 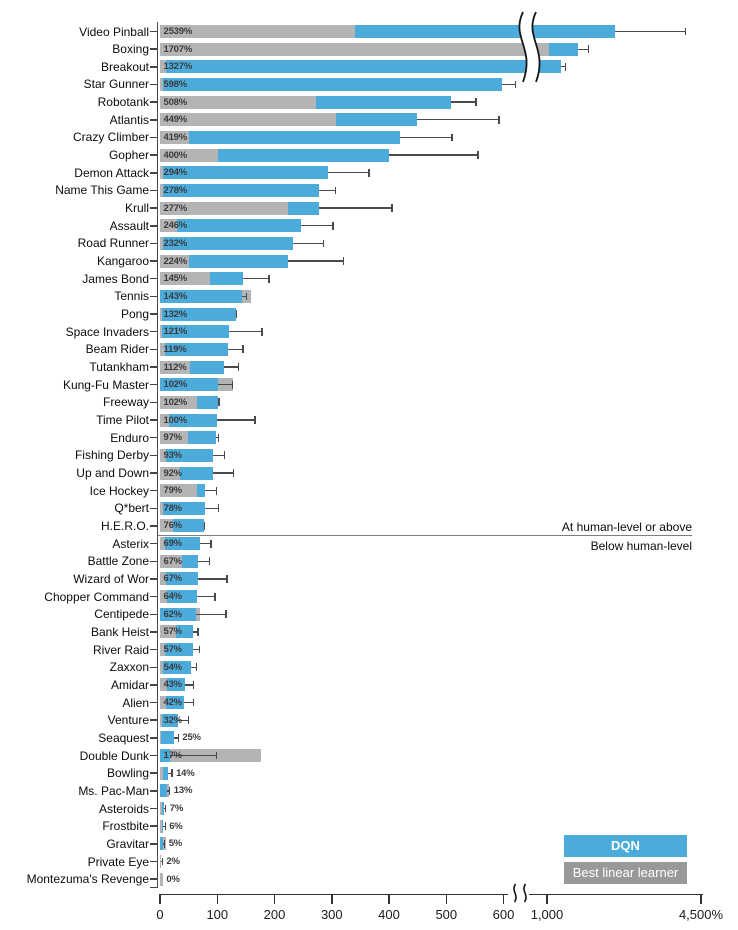 I want to click on game-label: Double Dunk, so click(x=114, y=755).